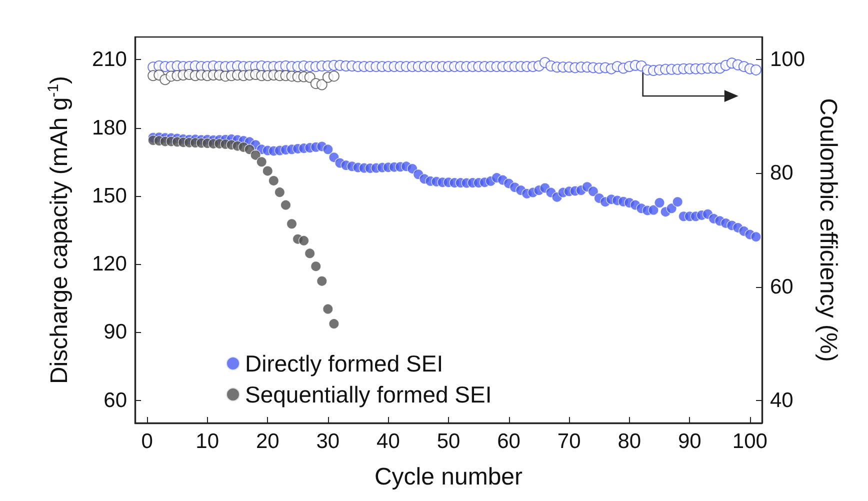 The image size is (868, 501). Describe the element at coordinates (109, 60) in the screenshot. I see `y-tick-label: 210` at that location.